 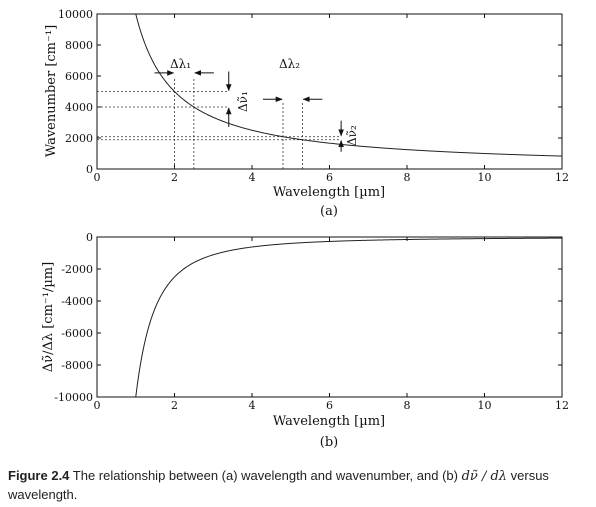 I want to click on panel-b-y-tick-label: -6000, so click(x=77, y=333).